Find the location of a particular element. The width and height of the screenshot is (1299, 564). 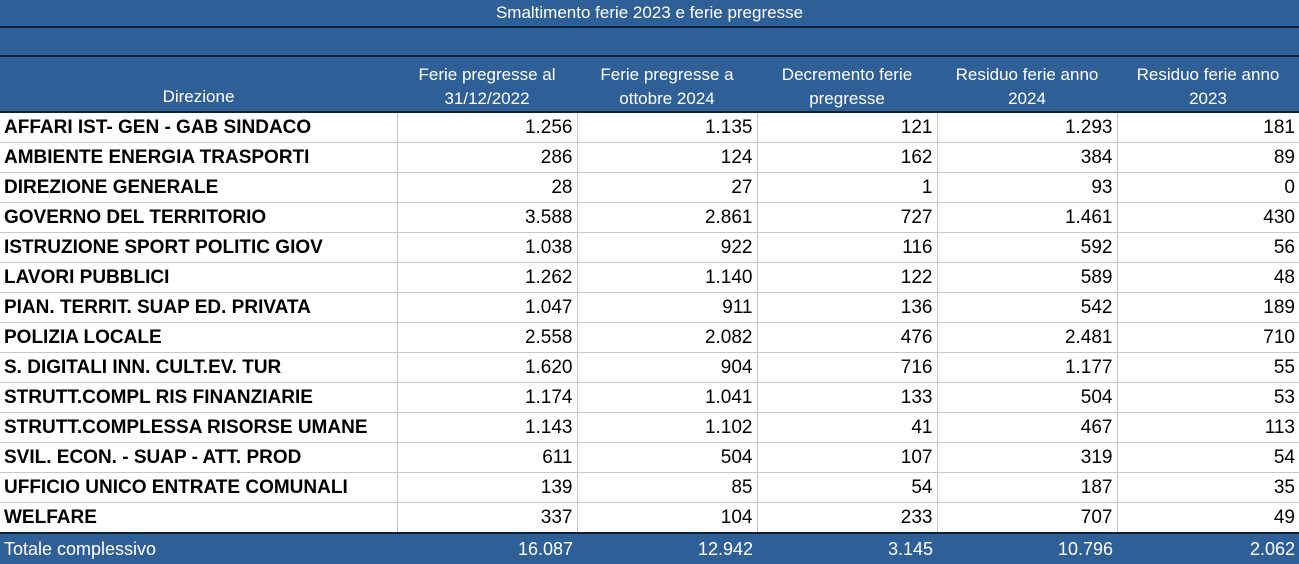

total-cell: 3.145 is located at coordinates (847, 548).